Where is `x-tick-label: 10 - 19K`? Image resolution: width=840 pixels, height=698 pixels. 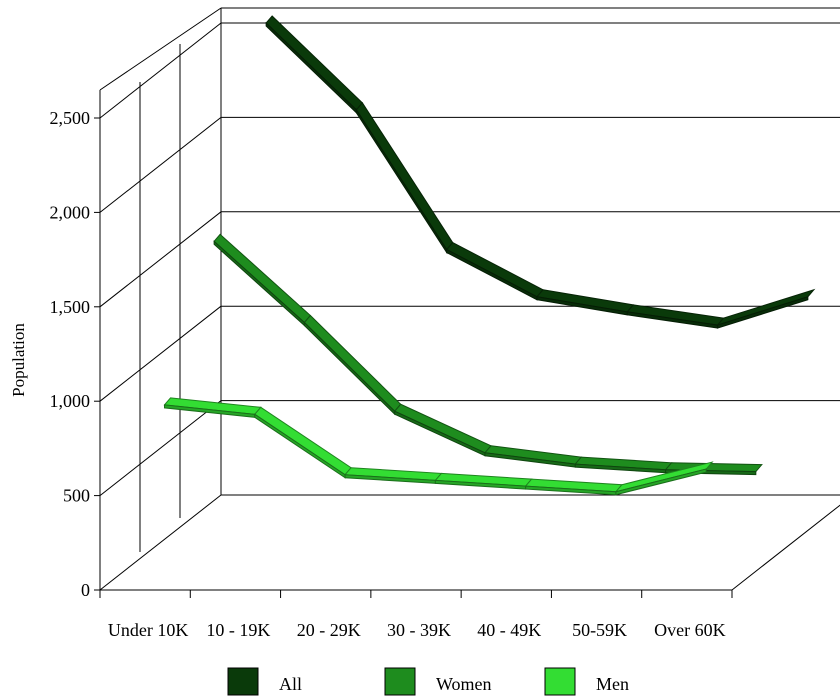 x-tick-label: 10 - 19K is located at coordinates (238, 630).